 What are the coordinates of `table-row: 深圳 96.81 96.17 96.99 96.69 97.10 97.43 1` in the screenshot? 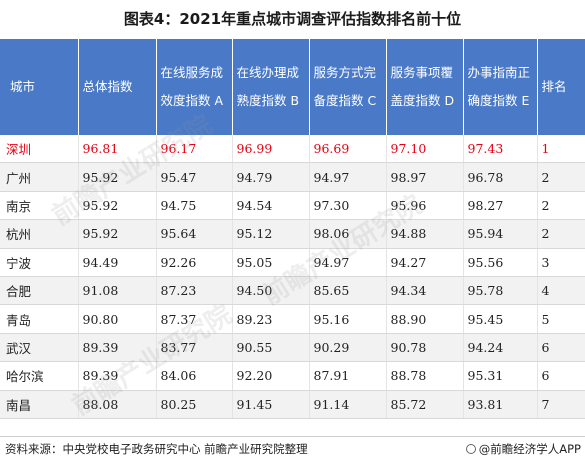 It's located at (292, 149).